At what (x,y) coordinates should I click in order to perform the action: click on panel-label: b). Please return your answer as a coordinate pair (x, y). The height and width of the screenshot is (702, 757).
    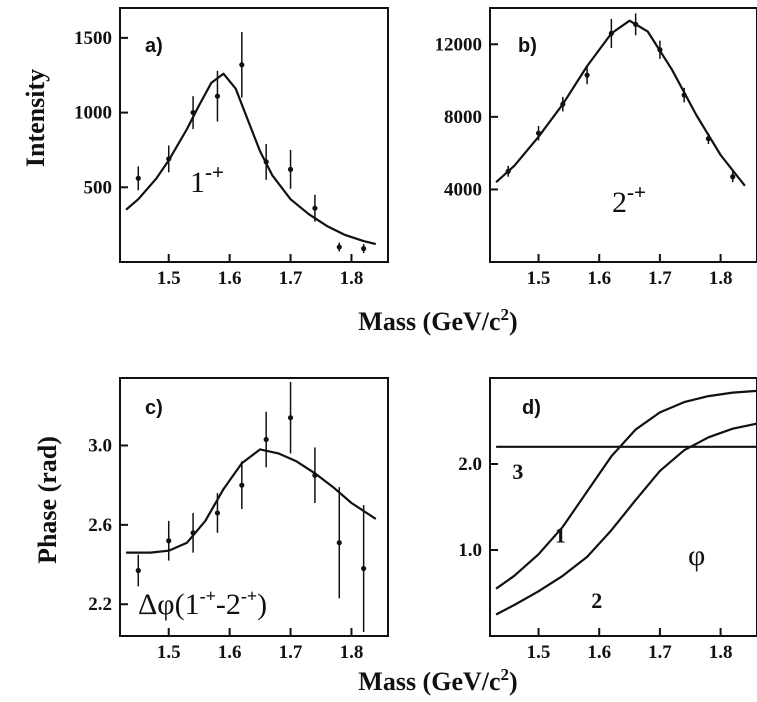
    Looking at the image, I should click on (527, 46).